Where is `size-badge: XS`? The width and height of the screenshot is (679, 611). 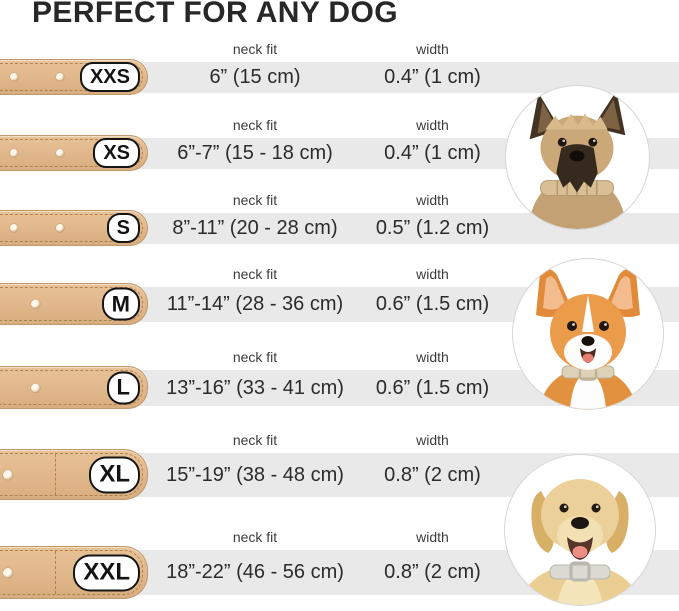
size-badge: XS is located at coordinates (116, 153).